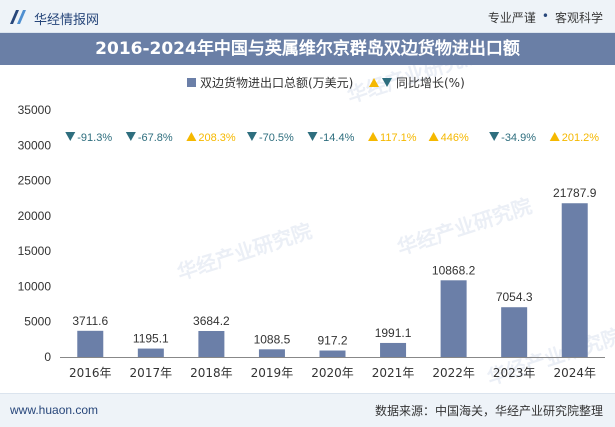  Describe the element at coordinates (54, 410) in the screenshot. I see `footer-url: www.huaon.com` at that location.